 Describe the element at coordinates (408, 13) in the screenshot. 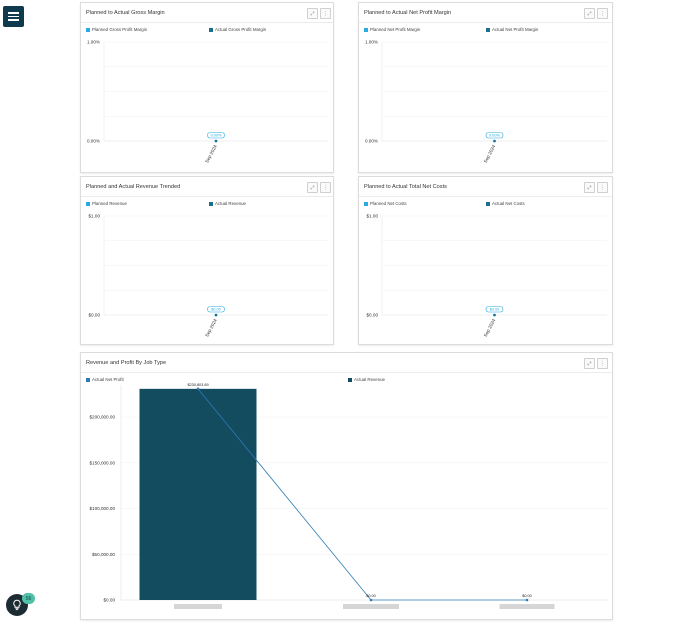

I see `card-title: Planned to Actual Net Profit Margin` at that location.